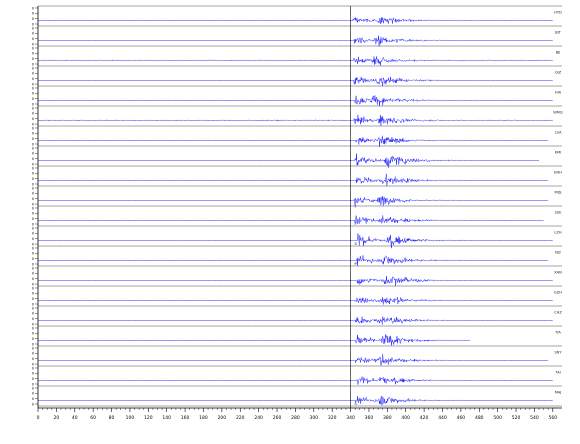 The image size is (580, 444). I want to click on x-tick-label: 420, so click(424, 418).